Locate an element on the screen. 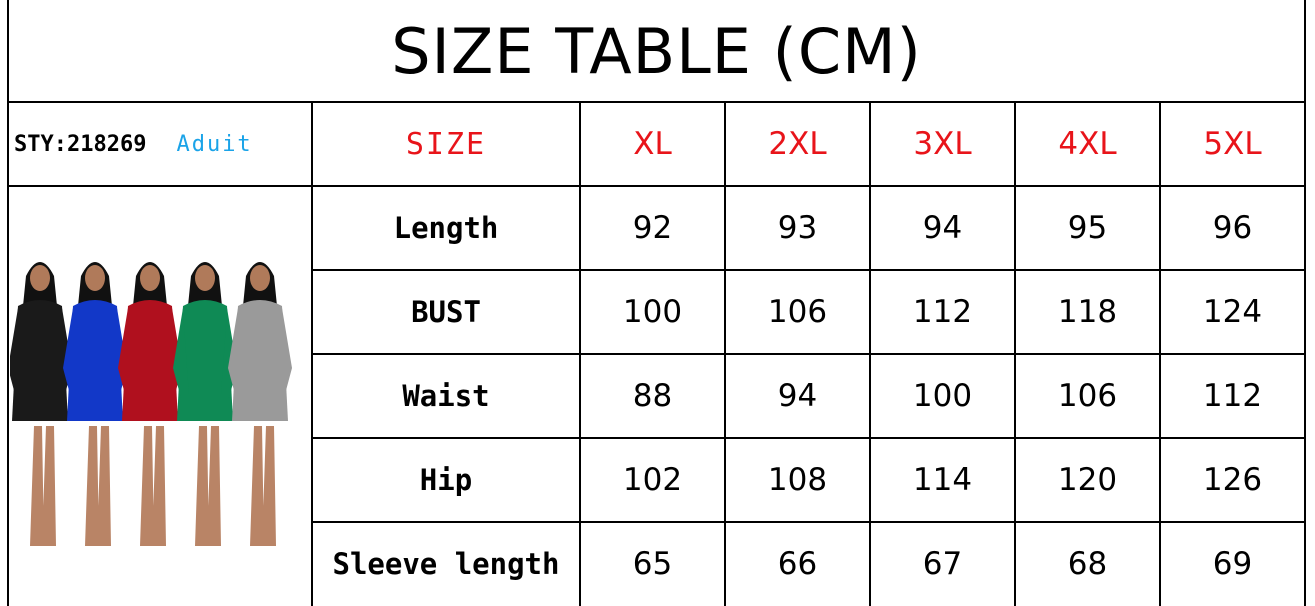 The image size is (1315, 606). measurement-value: 88 is located at coordinates (652, 396).